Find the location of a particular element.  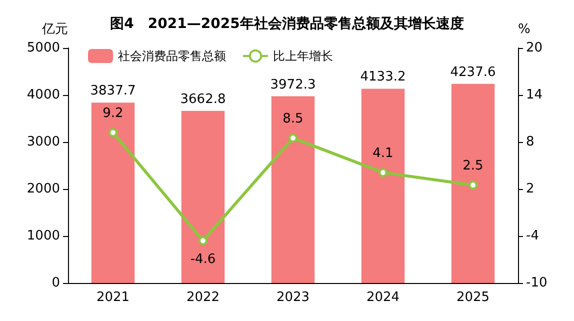

y-tick-label: 2000 is located at coordinates (43, 189).